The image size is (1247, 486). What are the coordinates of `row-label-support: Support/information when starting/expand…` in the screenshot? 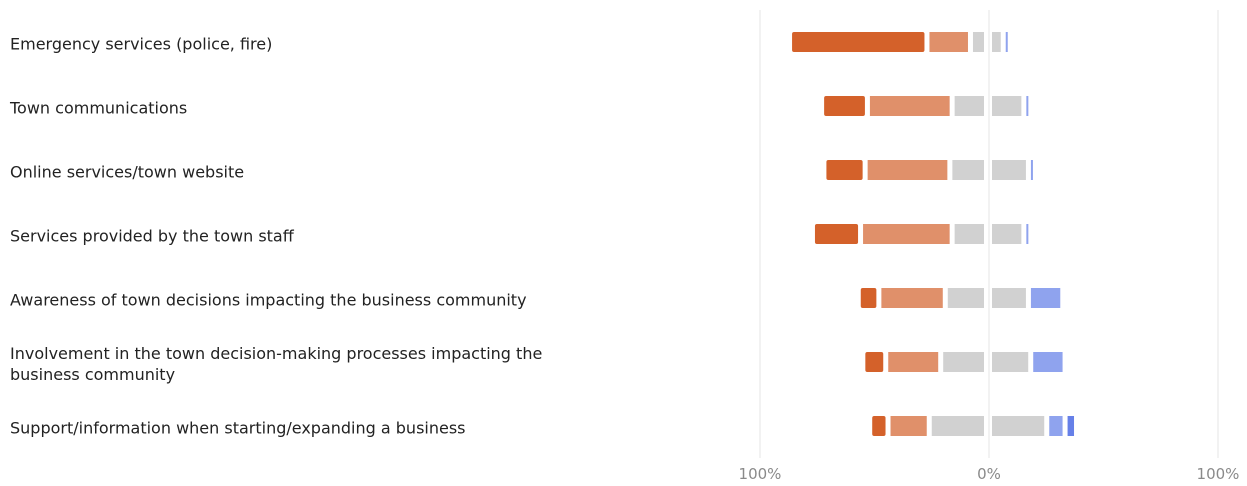 It's located at (238, 428).